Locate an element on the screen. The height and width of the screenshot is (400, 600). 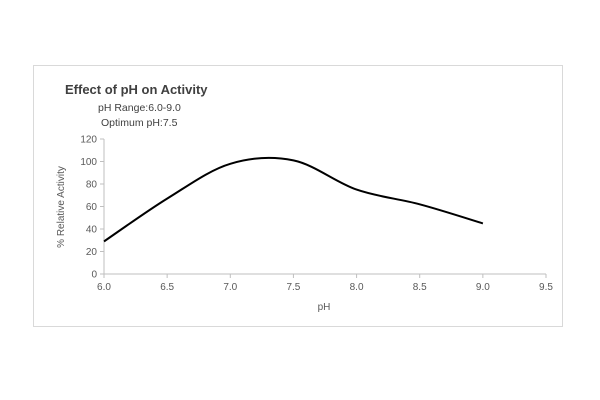
y-axis: 0 20 40 60 80 100 120 is located at coordinates (92, 208).